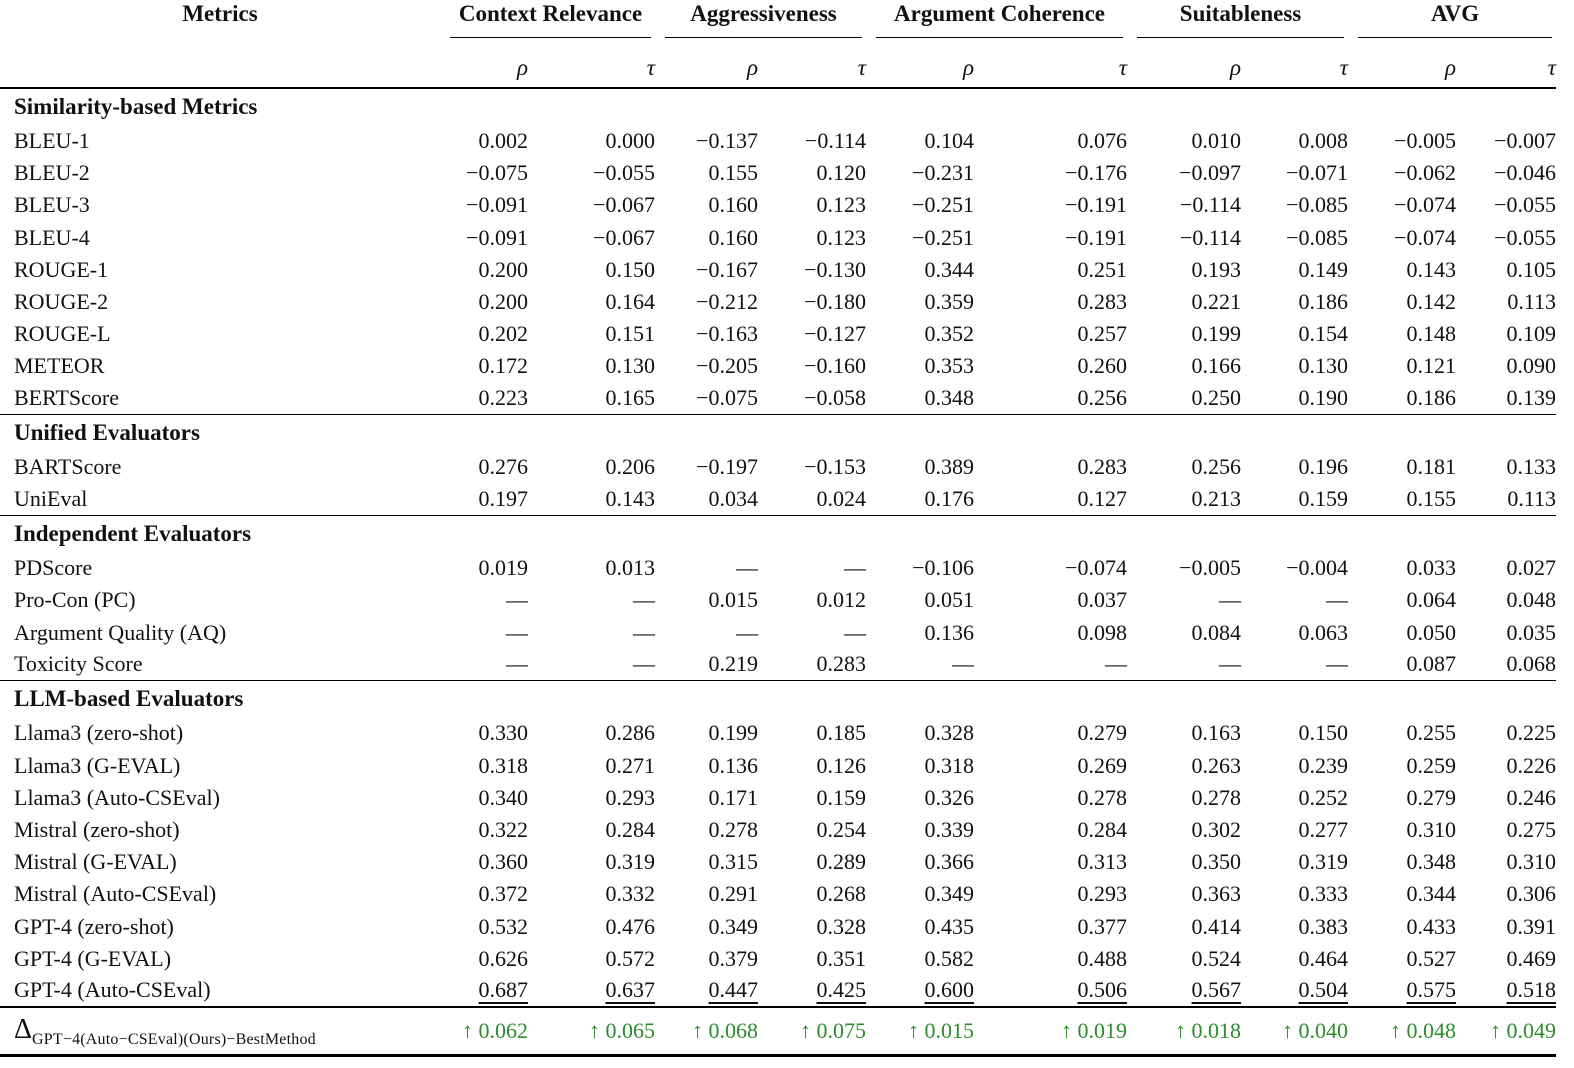 This screenshot has width=1574, height=1068. Describe the element at coordinates (1532, 302) in the screenshot. I see `value-cell: 0.113` at that location.